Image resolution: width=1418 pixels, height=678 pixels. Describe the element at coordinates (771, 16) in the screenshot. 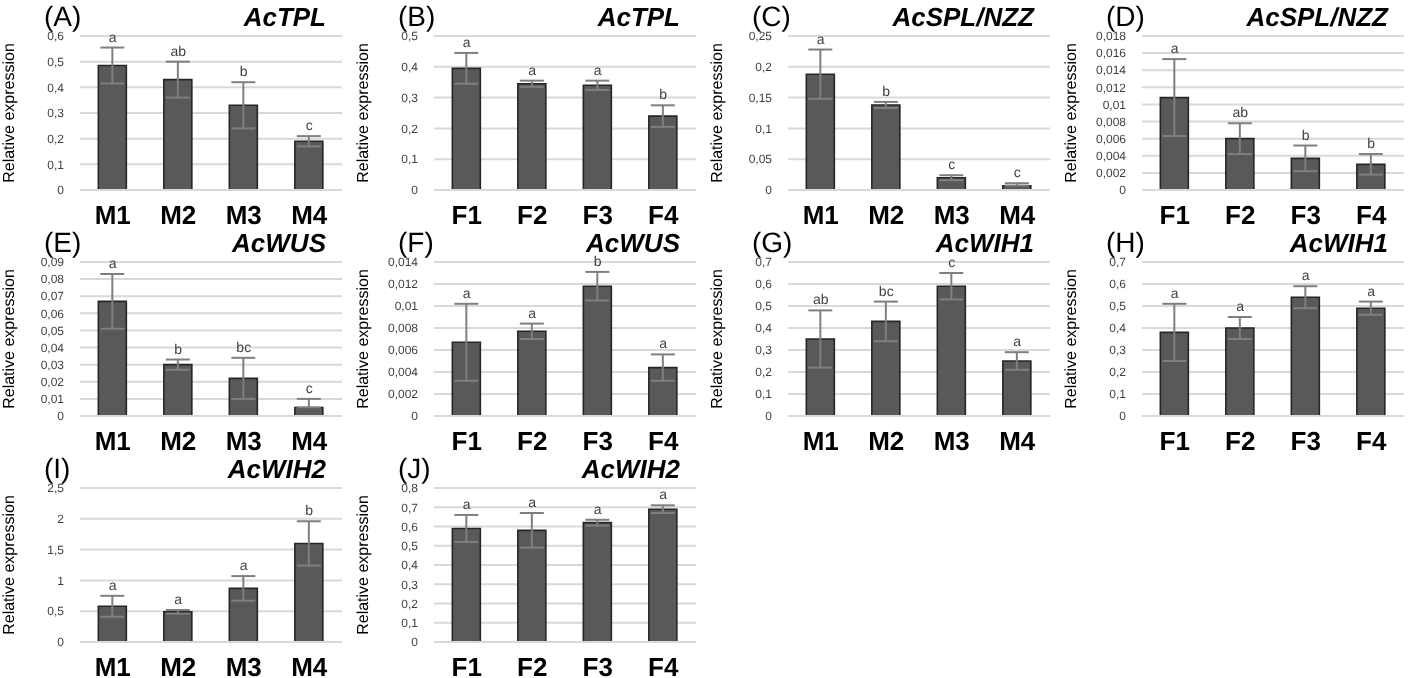

I see `chart-title: (C)` at that location.